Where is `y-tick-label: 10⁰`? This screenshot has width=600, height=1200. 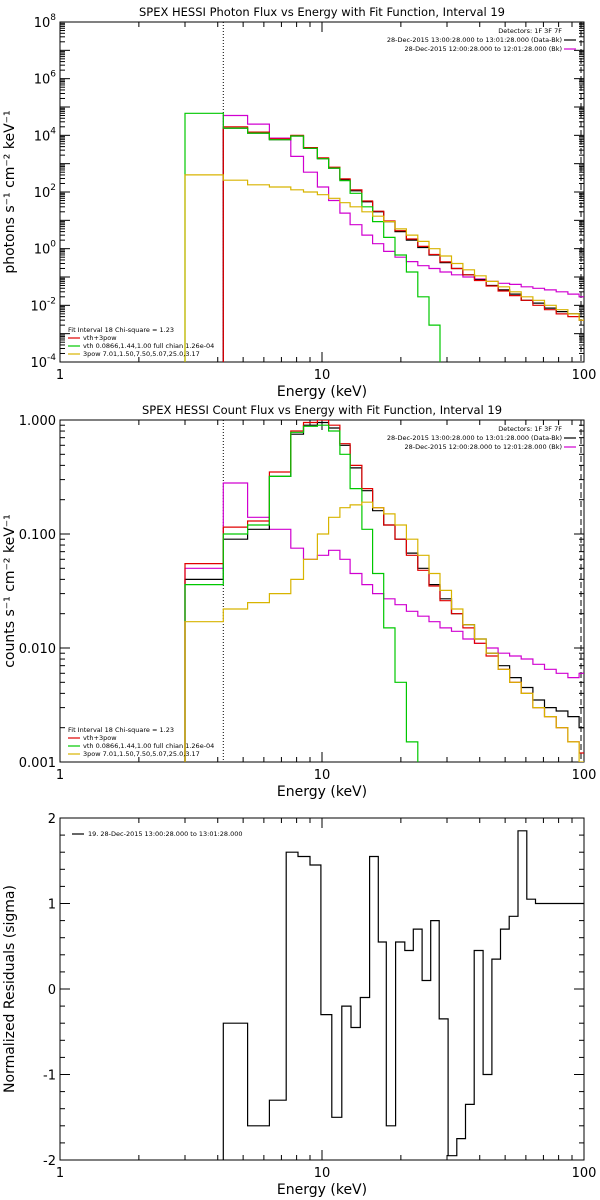
y-tick-label: 10⁰ is located at coordinates (45, 249).